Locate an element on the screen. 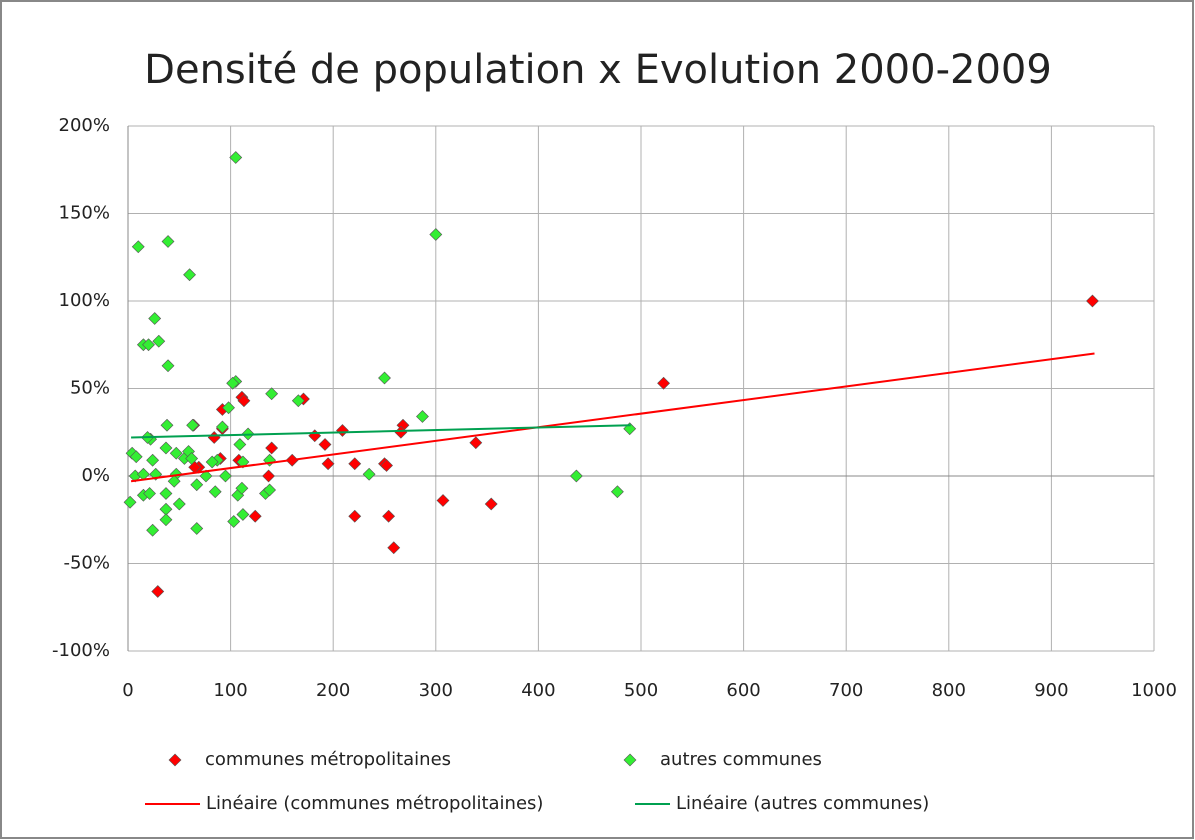  x-tick-label: 0 is located at coordinates (127, 690).